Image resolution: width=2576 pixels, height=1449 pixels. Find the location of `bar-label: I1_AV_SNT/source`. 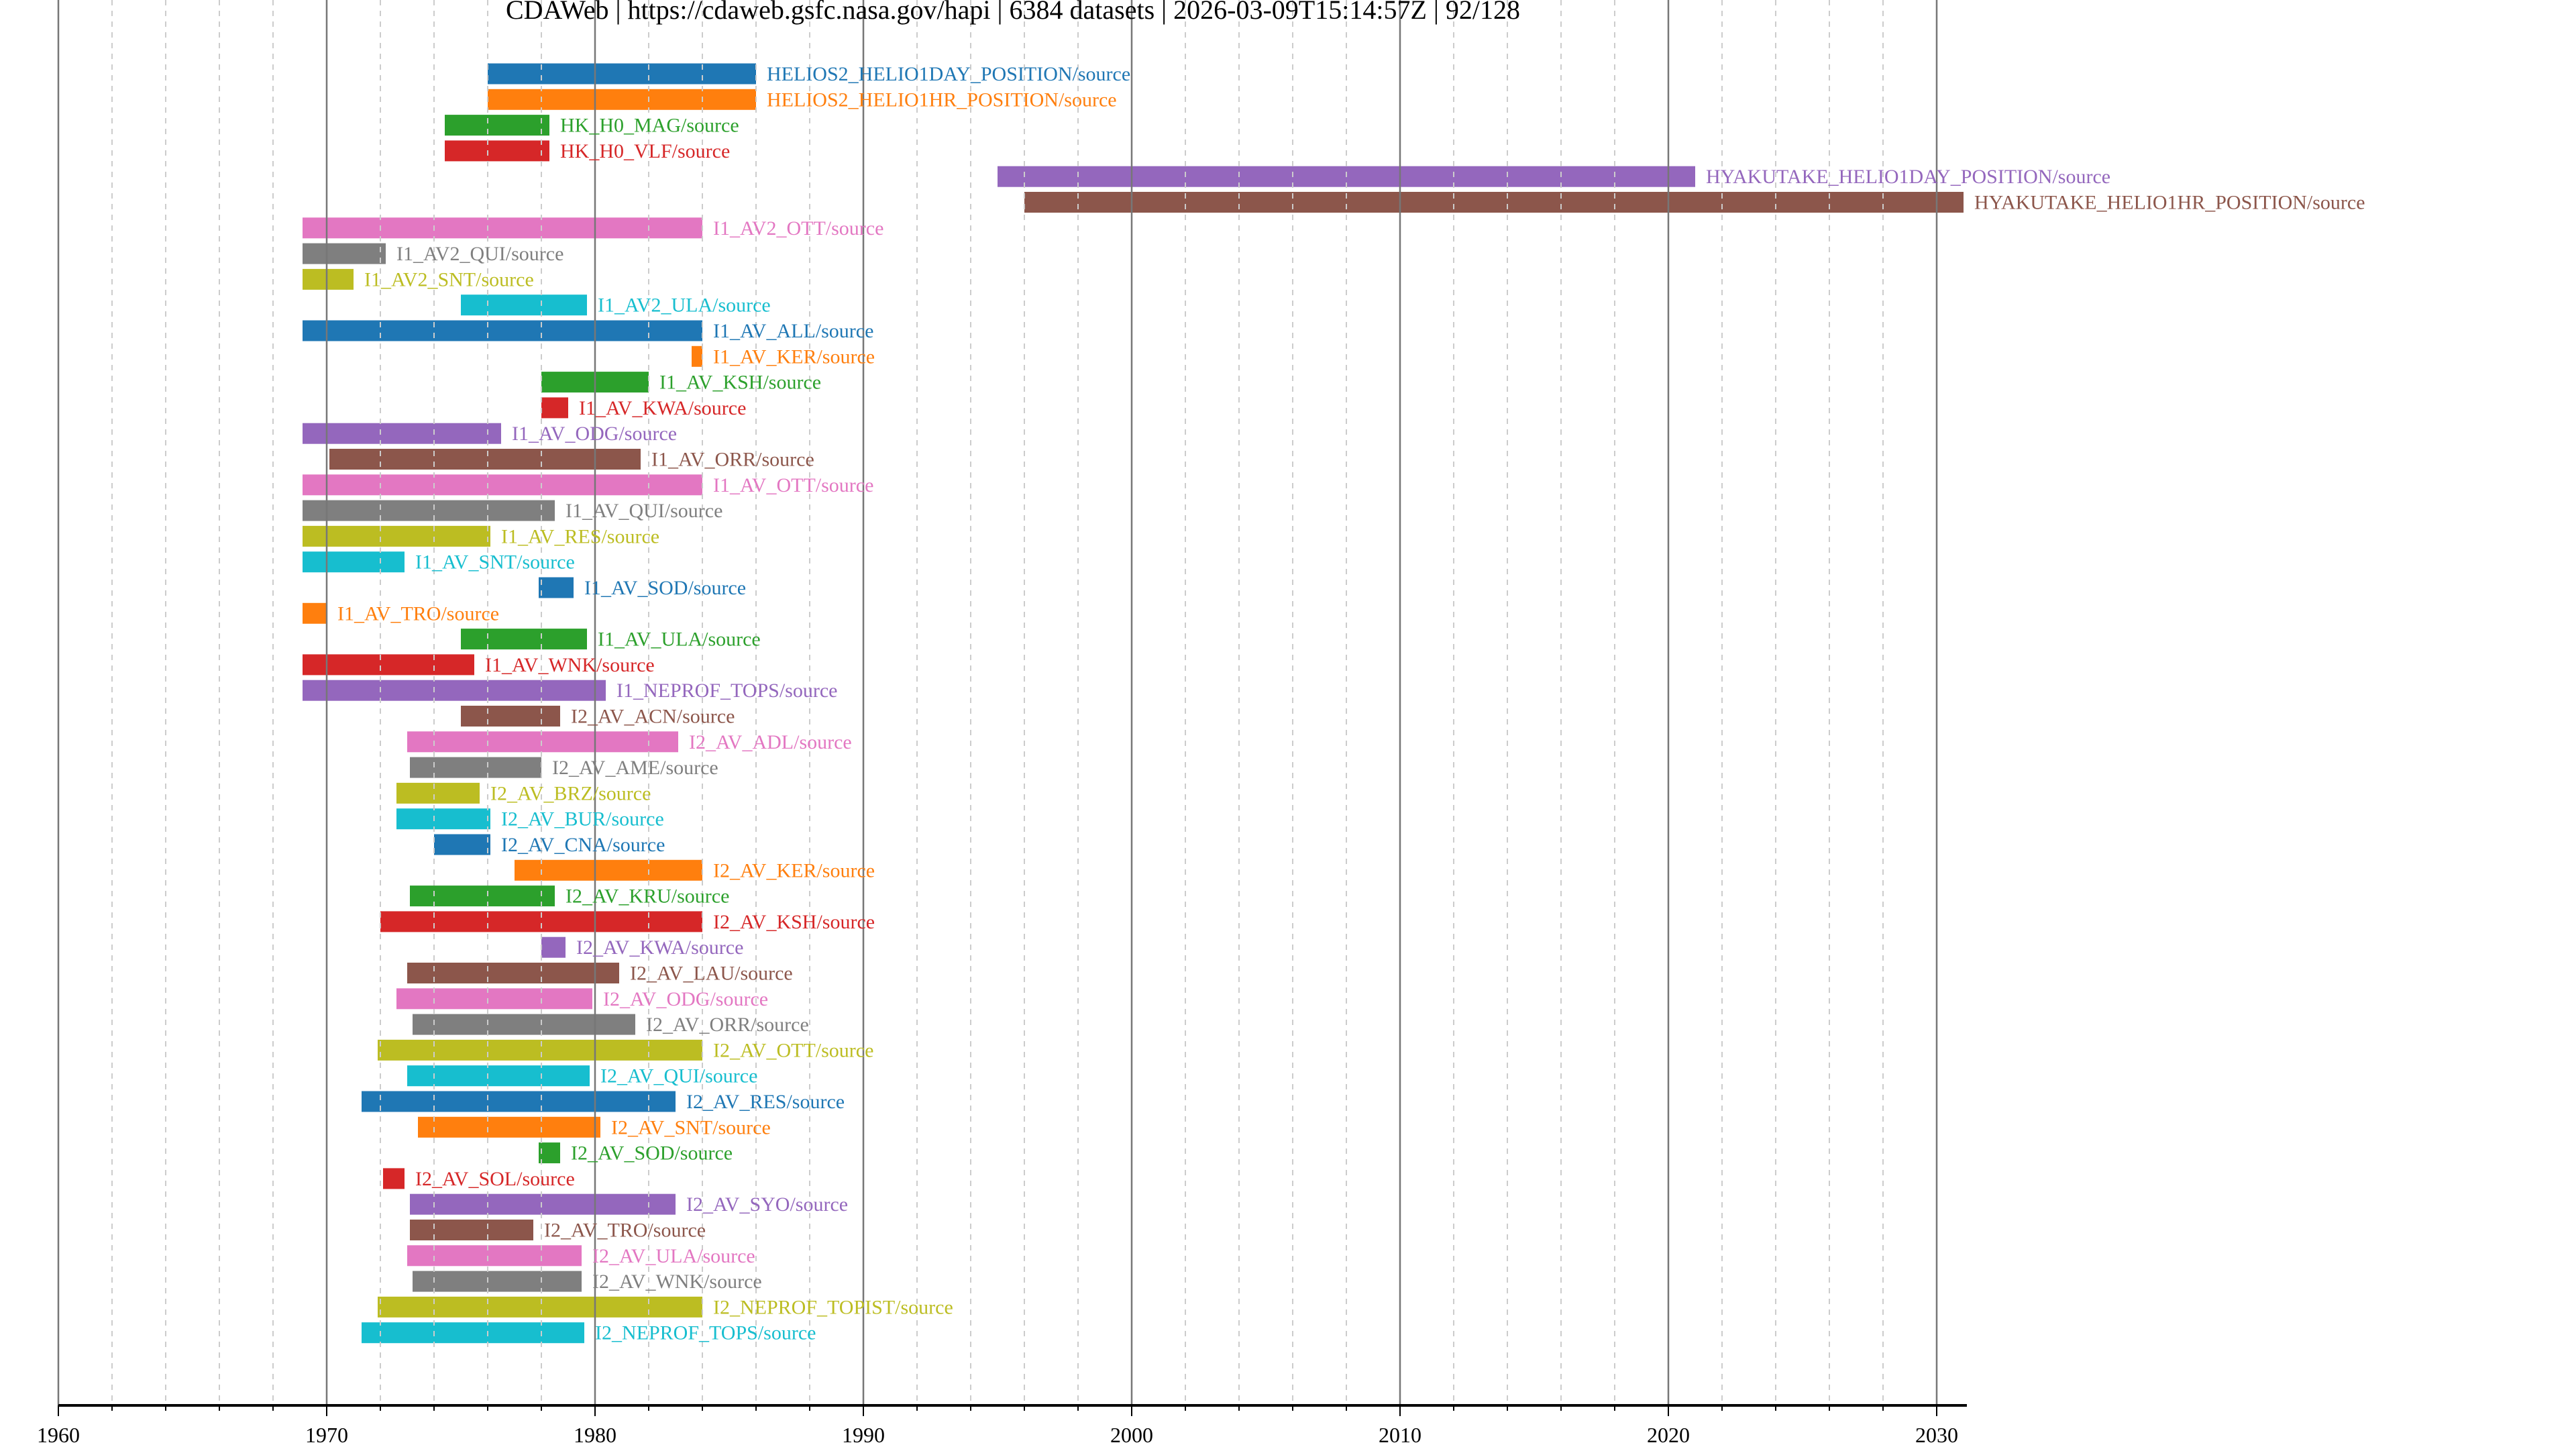

bar-label: I1_AV_SNT/source is located at coordinates (495, 562).